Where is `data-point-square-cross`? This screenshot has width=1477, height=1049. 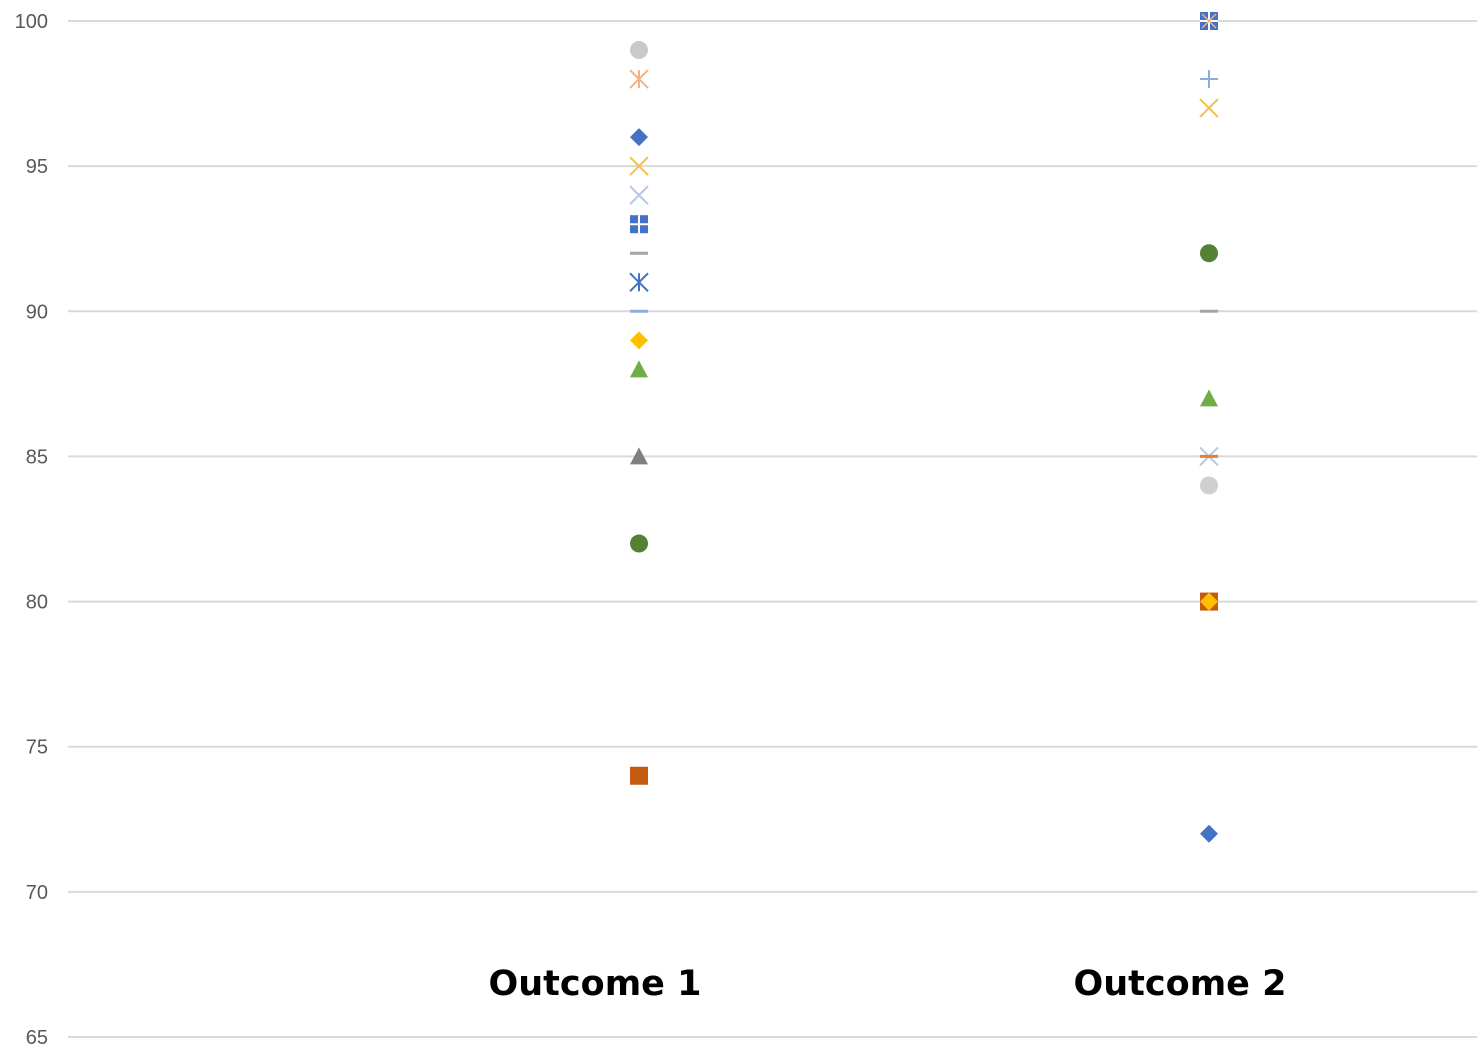 data-point-square-cross is located at coordinates (639, 224).